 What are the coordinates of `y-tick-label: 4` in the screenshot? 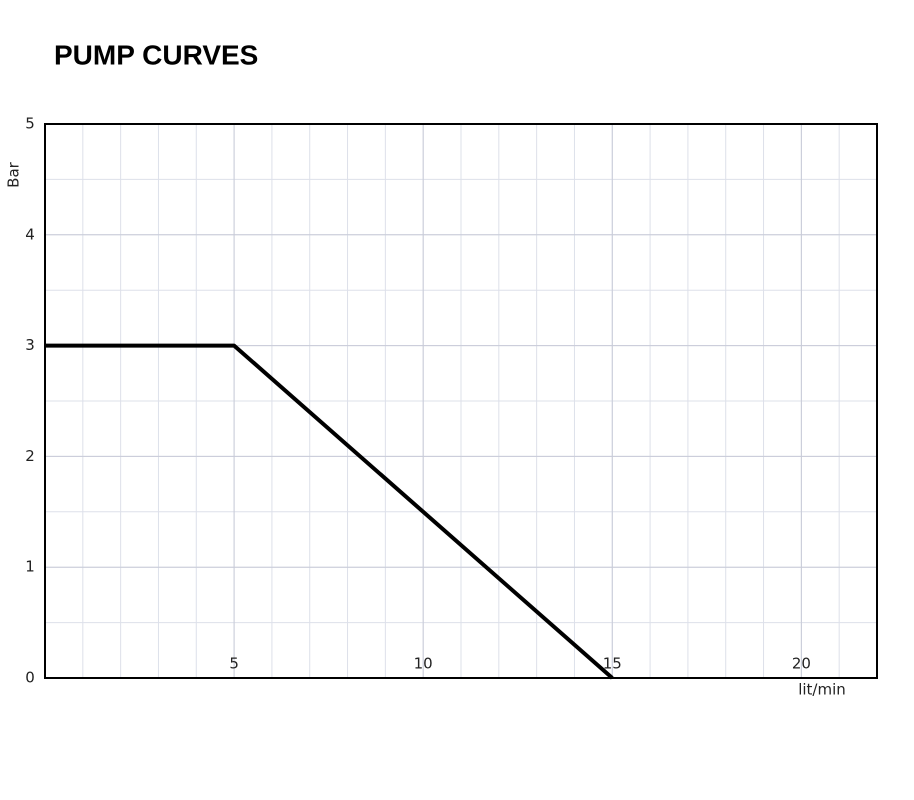 It's located at (30, 234).